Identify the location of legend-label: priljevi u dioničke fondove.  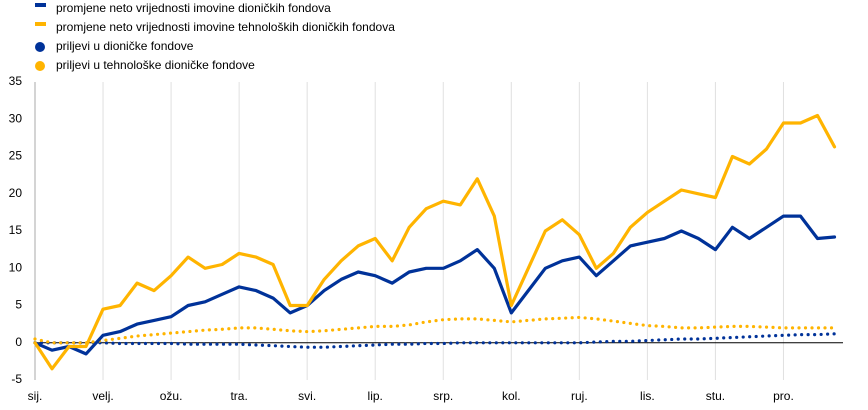
(125, 46).